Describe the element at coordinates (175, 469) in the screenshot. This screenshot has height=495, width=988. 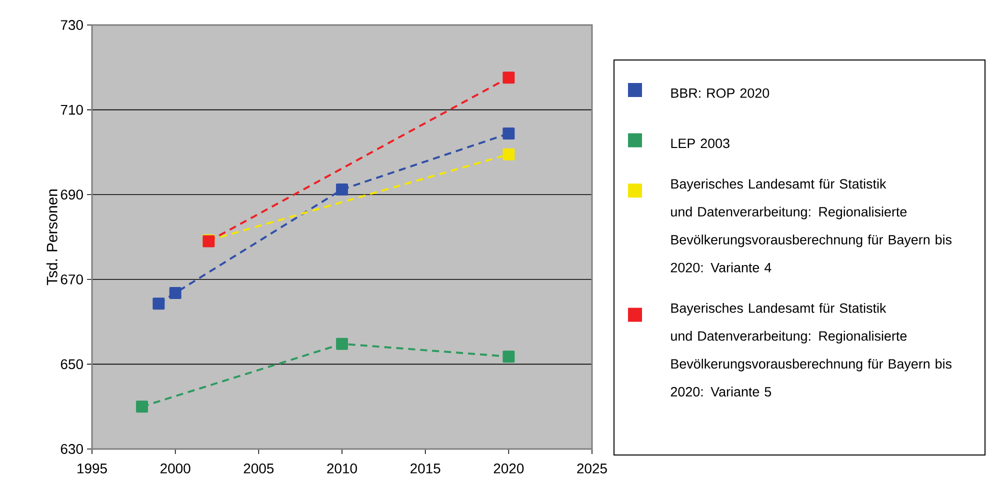
I see `x-tick-label: 2000` at that location.